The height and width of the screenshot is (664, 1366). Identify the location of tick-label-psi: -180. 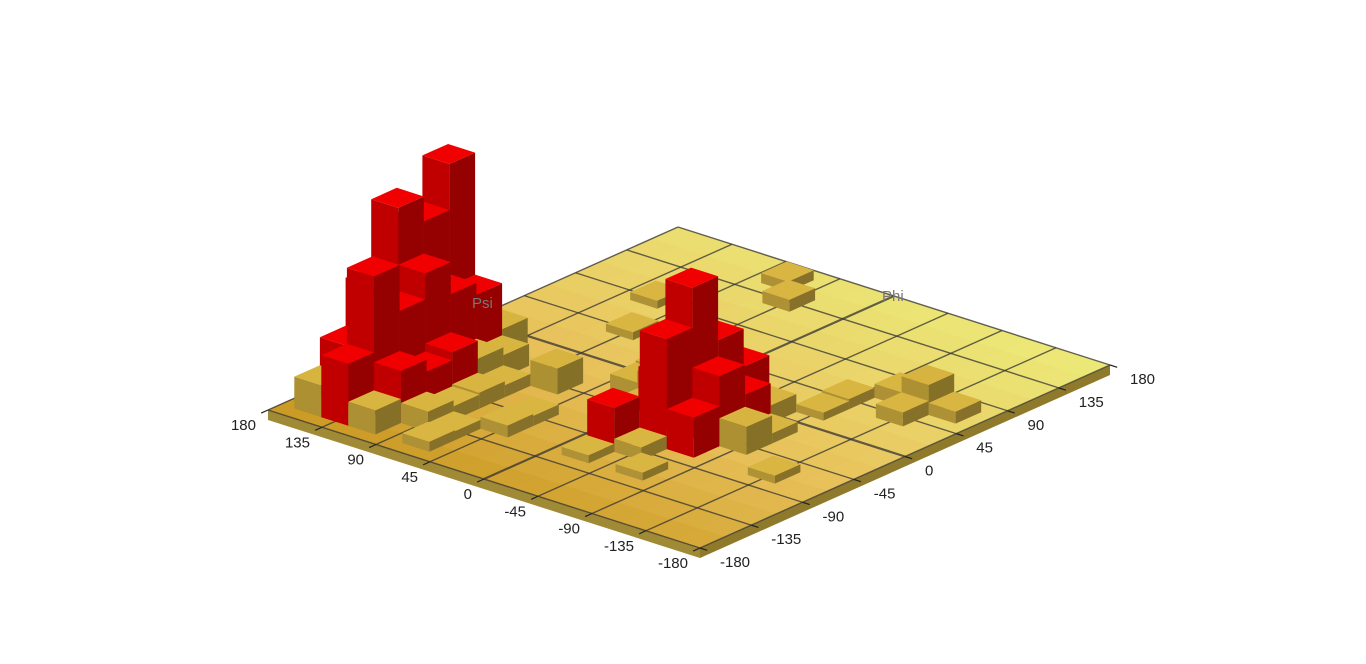
(673, 563).